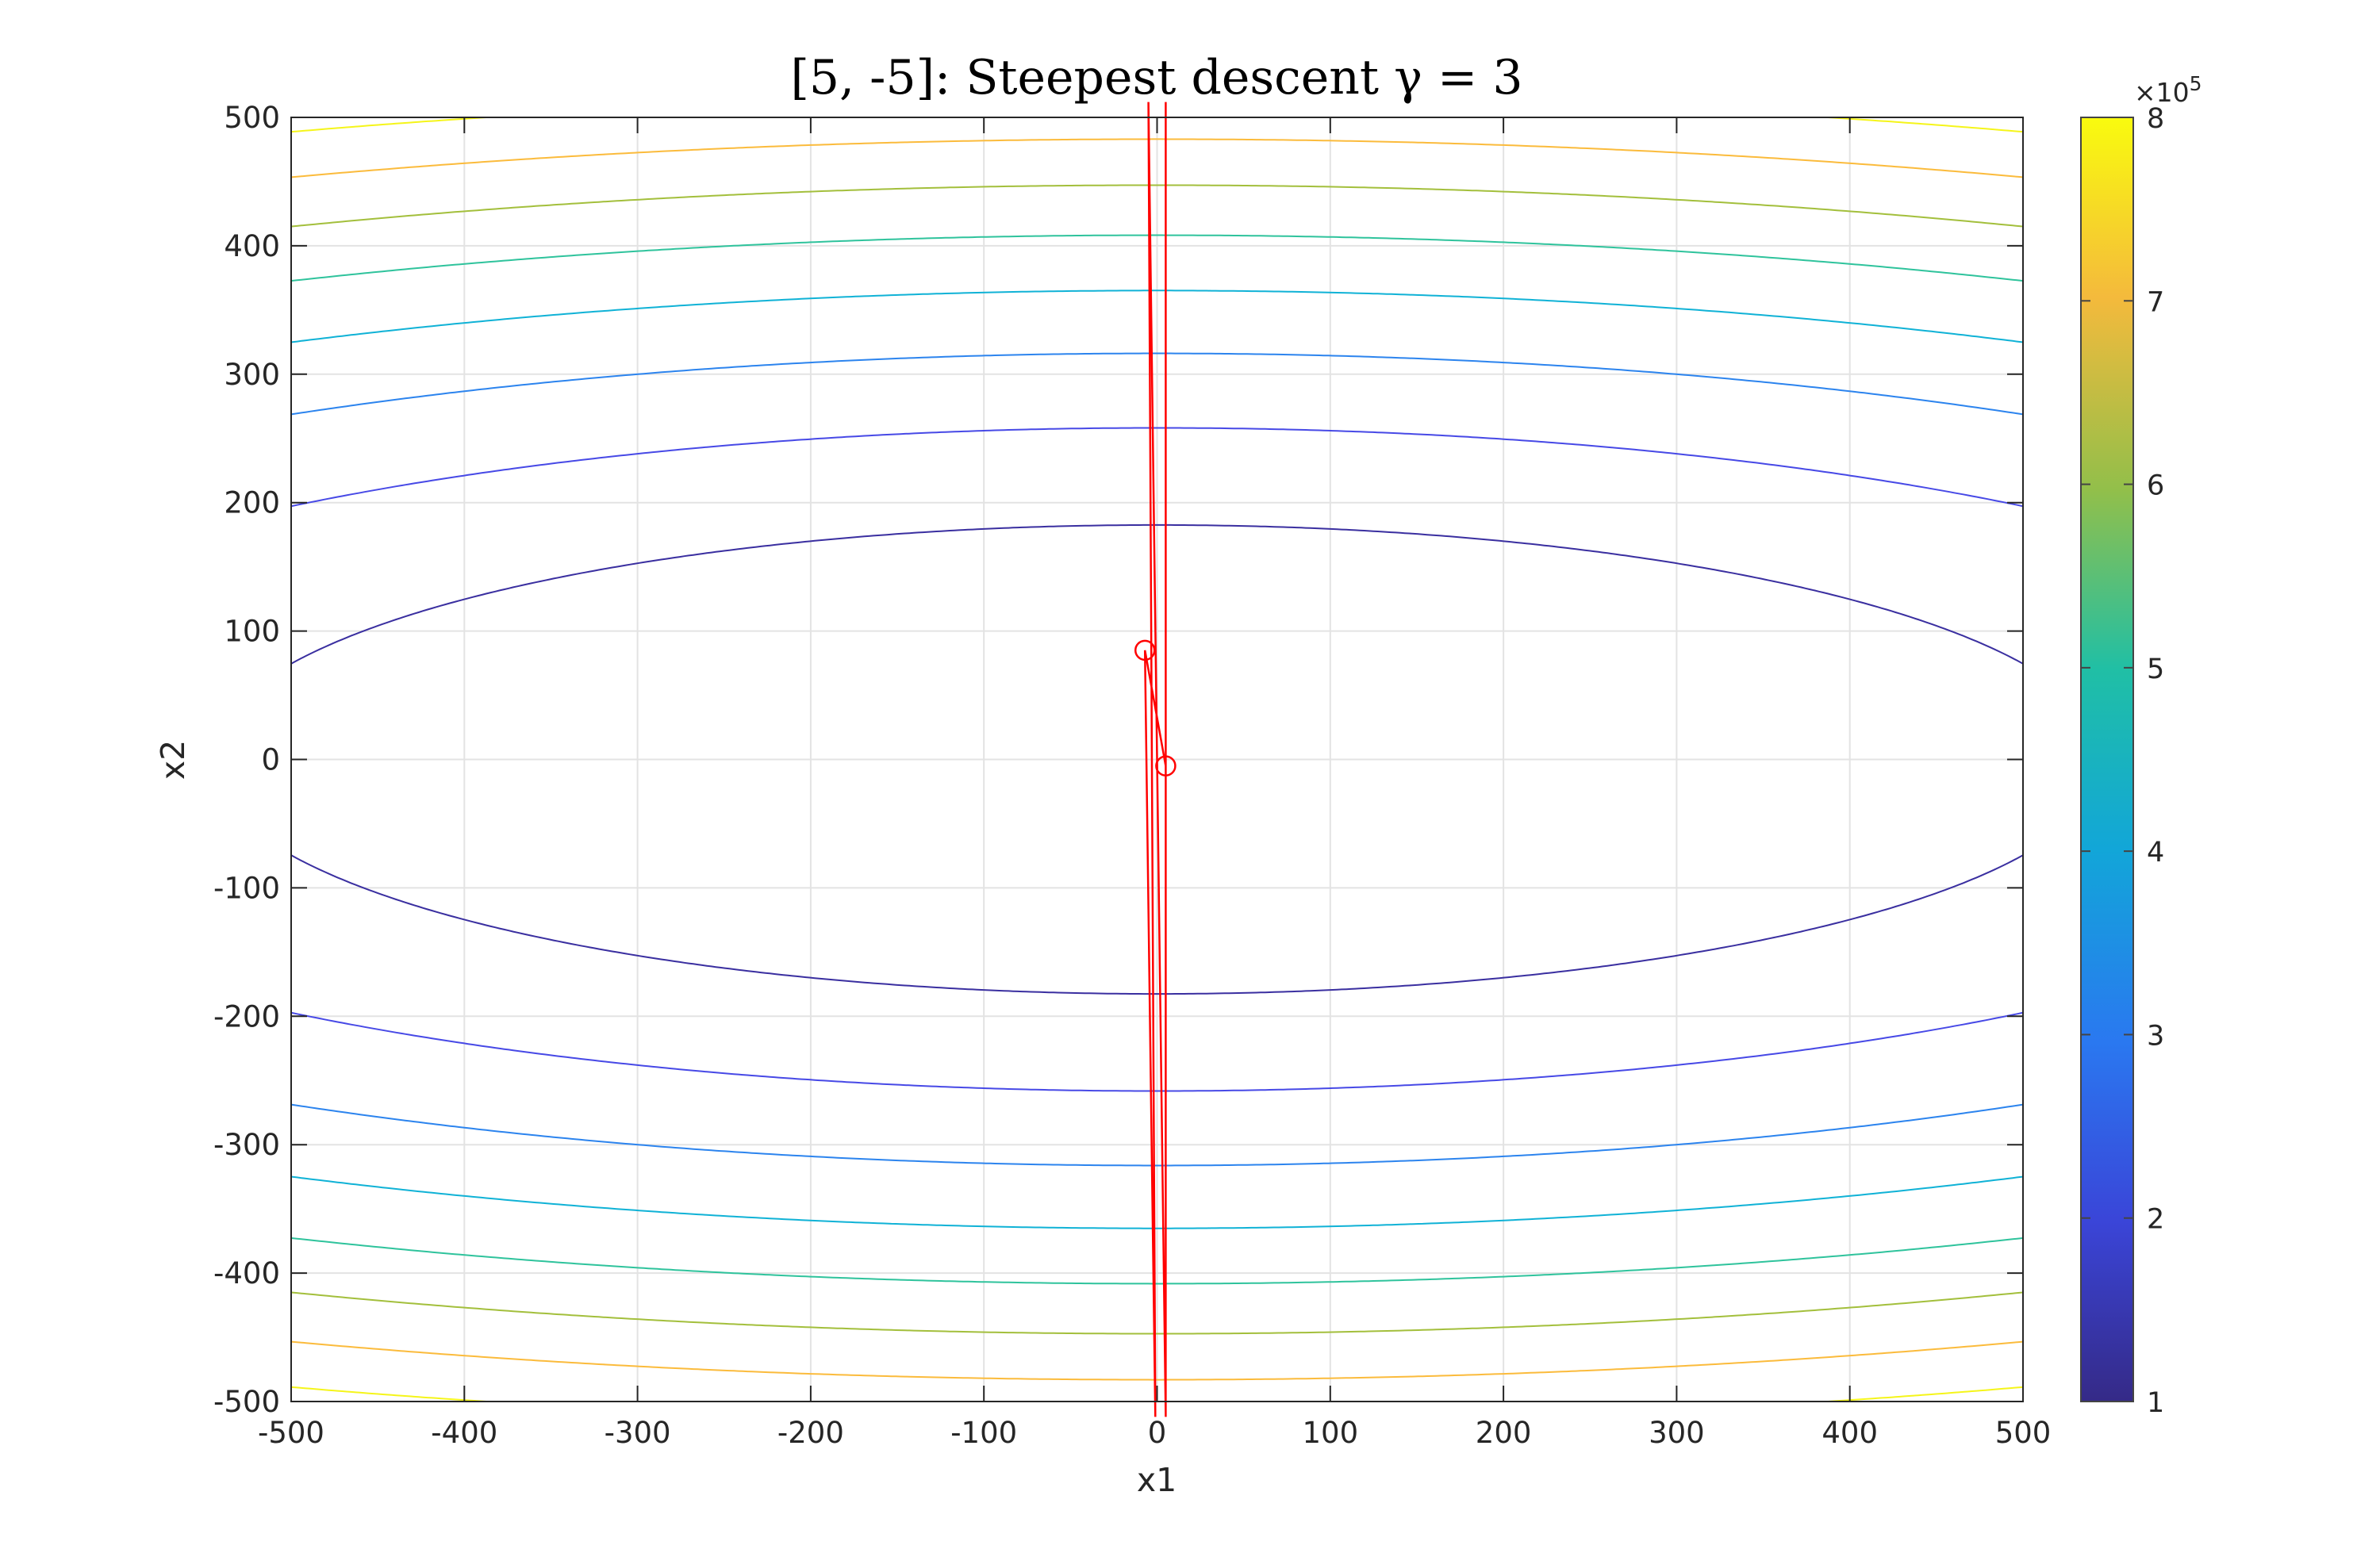 The width and height of the screenshot is (2380, 1553). I want to click on chart-title: [5, -5]: Steepest descent γ = 3, so click(1156, 77).